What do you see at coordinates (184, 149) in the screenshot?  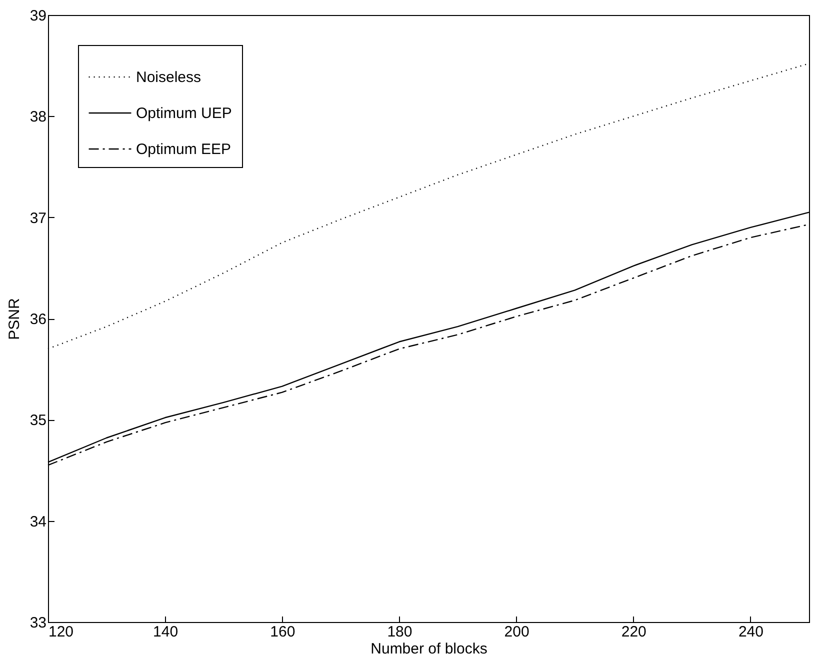 I see `legend-label: Optimum EEP` at bounding box center [184, 149].